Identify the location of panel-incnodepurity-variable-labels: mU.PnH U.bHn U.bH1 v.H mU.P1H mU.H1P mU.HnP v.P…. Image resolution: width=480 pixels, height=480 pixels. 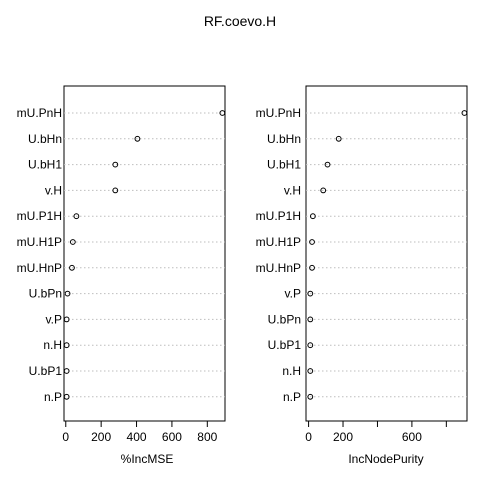
(279, 255).